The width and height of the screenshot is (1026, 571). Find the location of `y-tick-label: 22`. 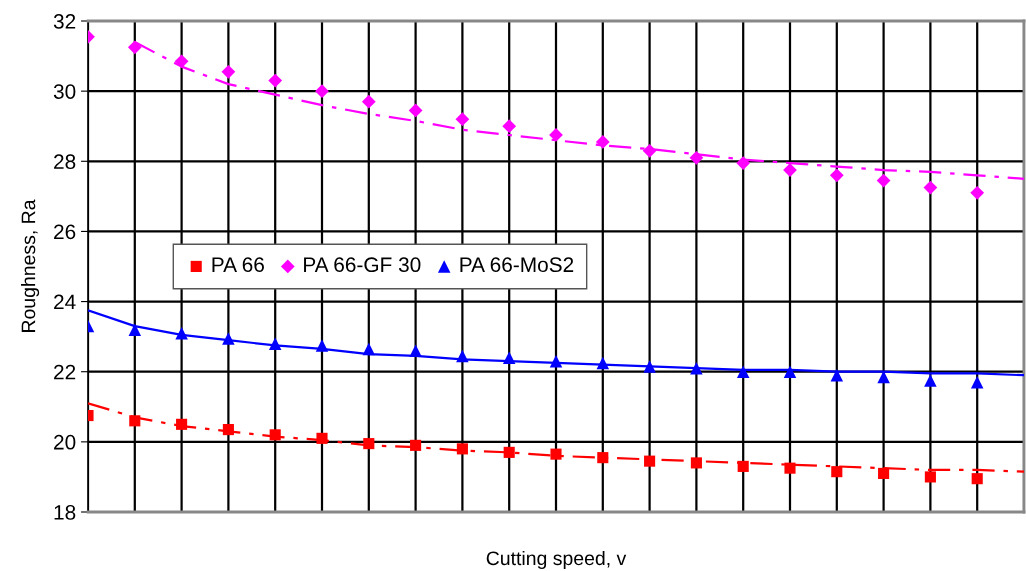

y-tick-label: 22 is located at coordinates (65, 372).